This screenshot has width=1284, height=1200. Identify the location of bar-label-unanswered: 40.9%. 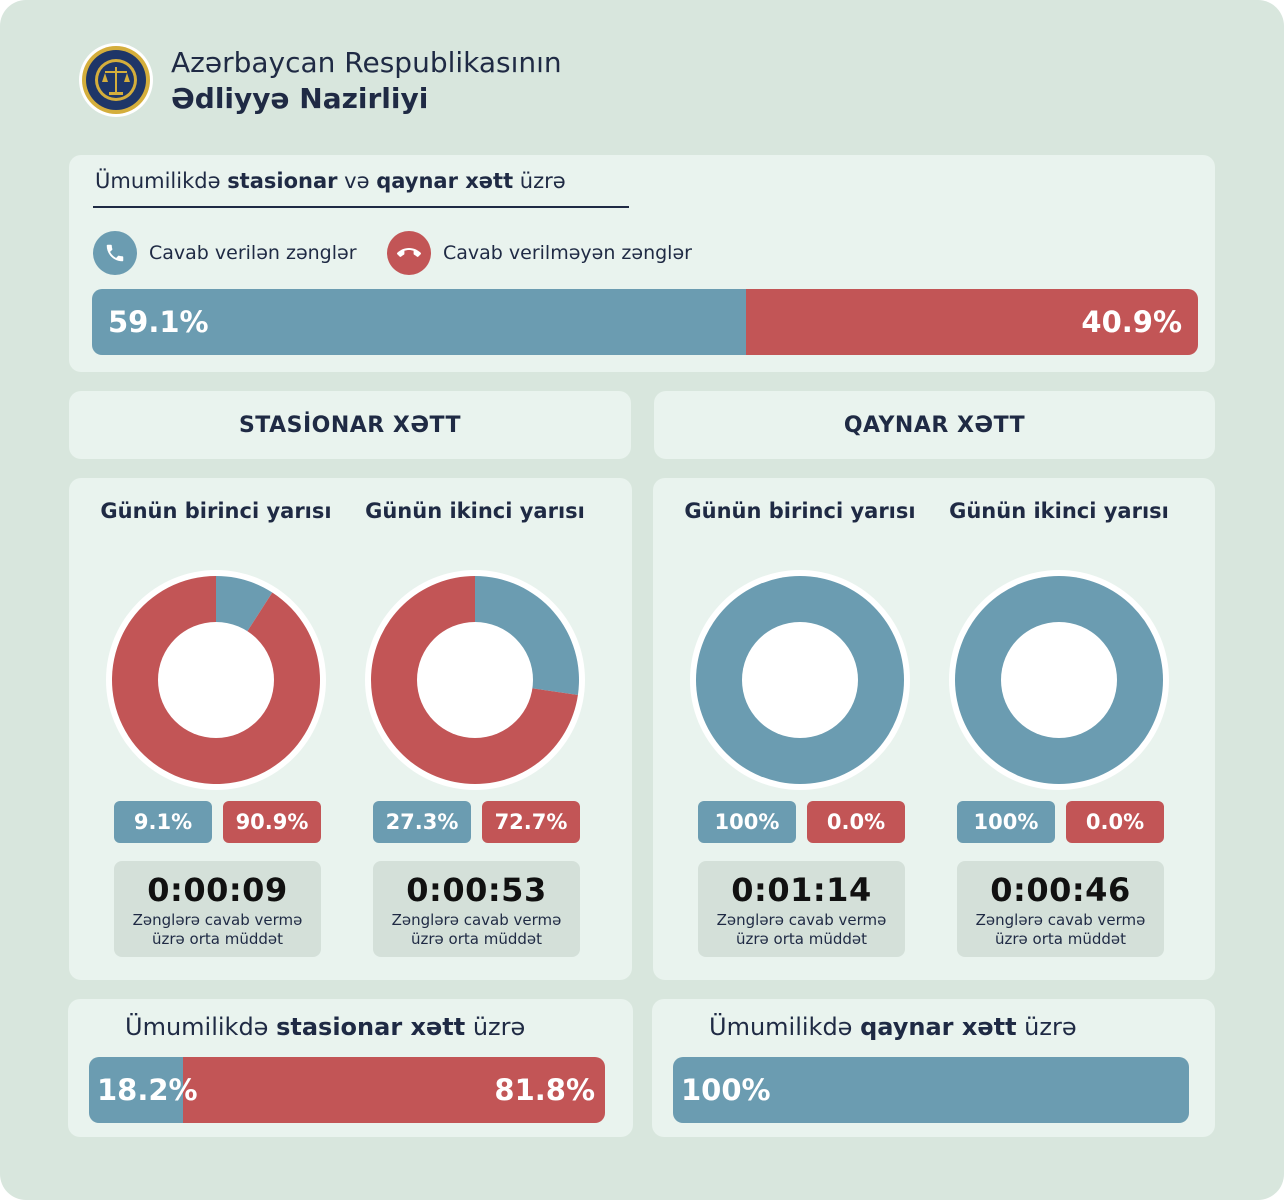
(1131, 322).